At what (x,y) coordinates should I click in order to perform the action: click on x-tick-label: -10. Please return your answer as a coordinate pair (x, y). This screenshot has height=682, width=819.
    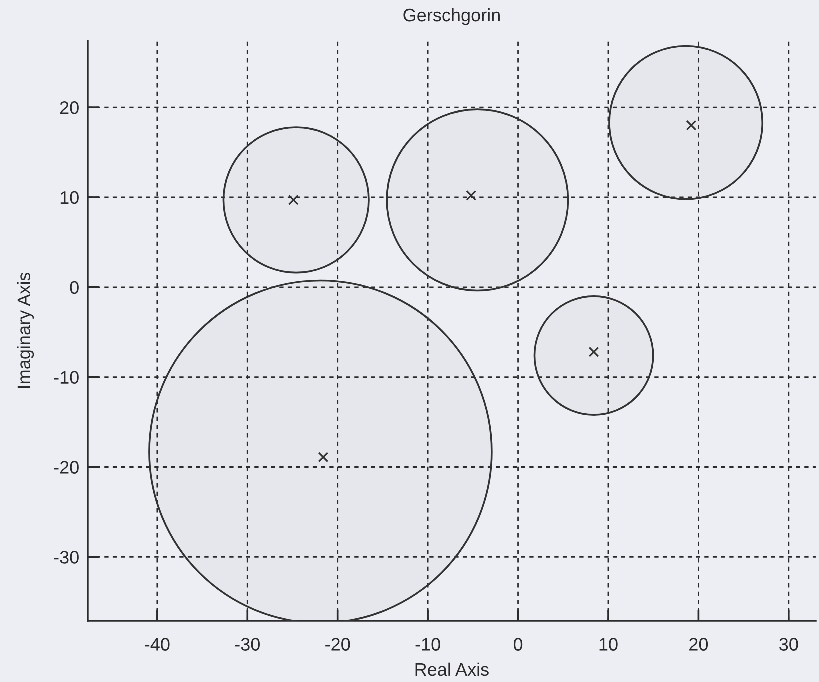
    Looking at the image, I should click on (428, 644).